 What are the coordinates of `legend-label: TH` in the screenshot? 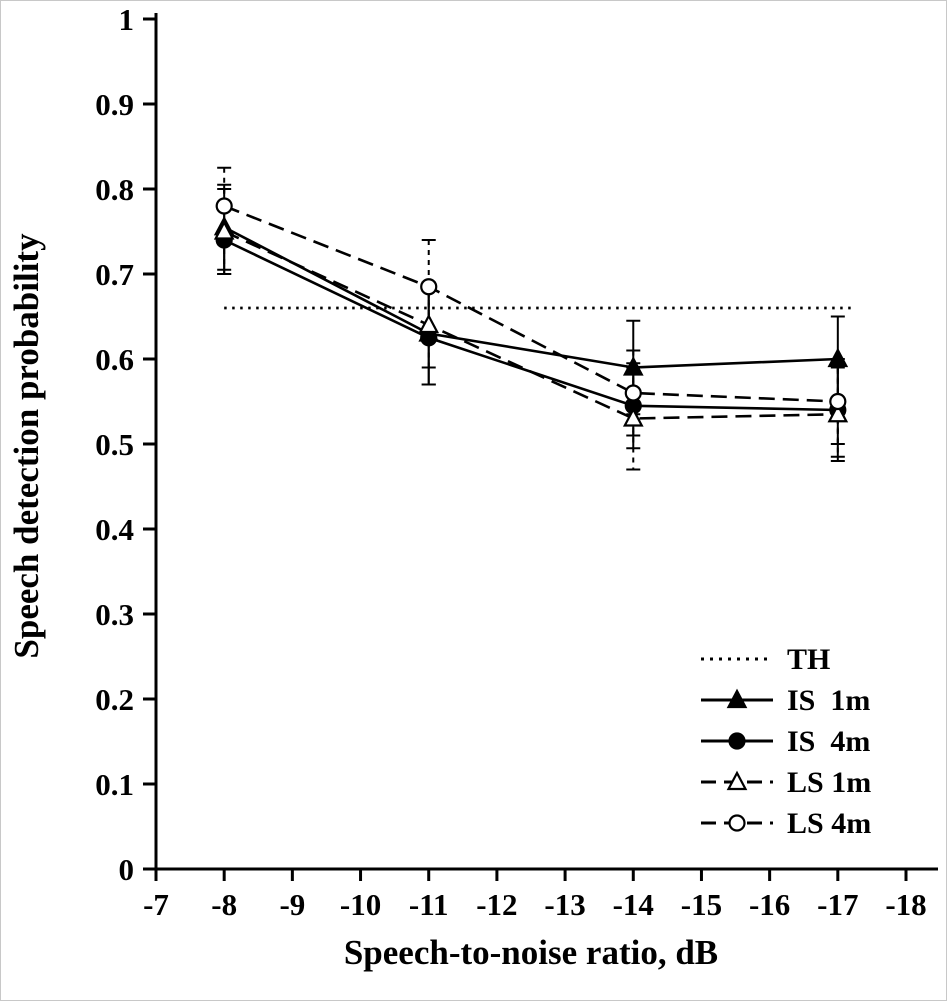 It's located at (808, 659).